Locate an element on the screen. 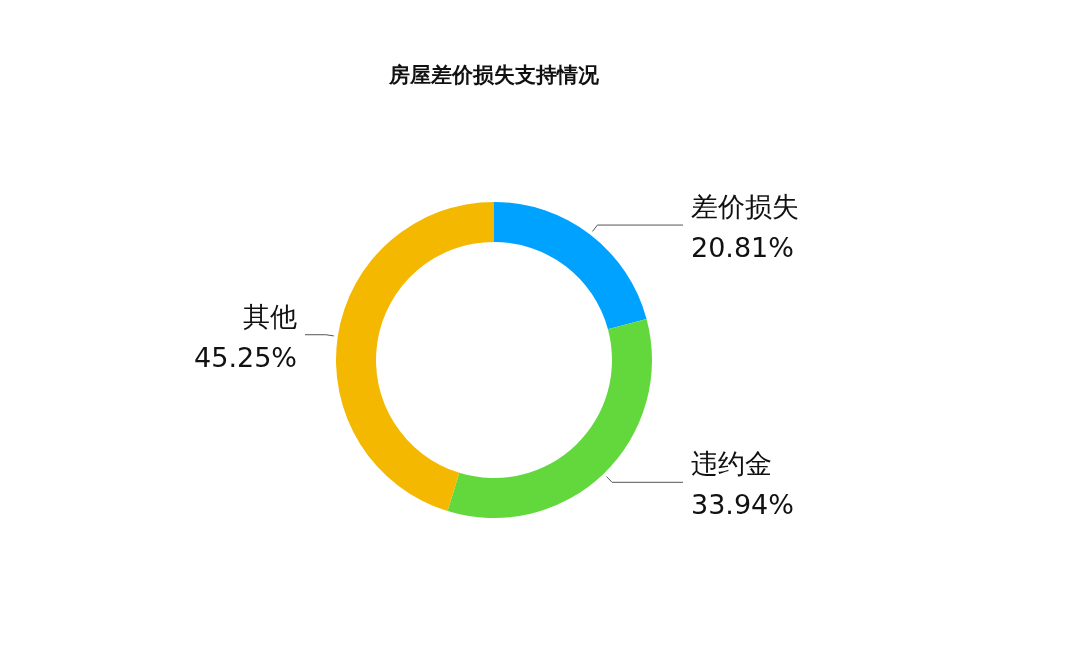  chart-title: 房屋差价损失支持情况 is located at coordinates (494, 75).